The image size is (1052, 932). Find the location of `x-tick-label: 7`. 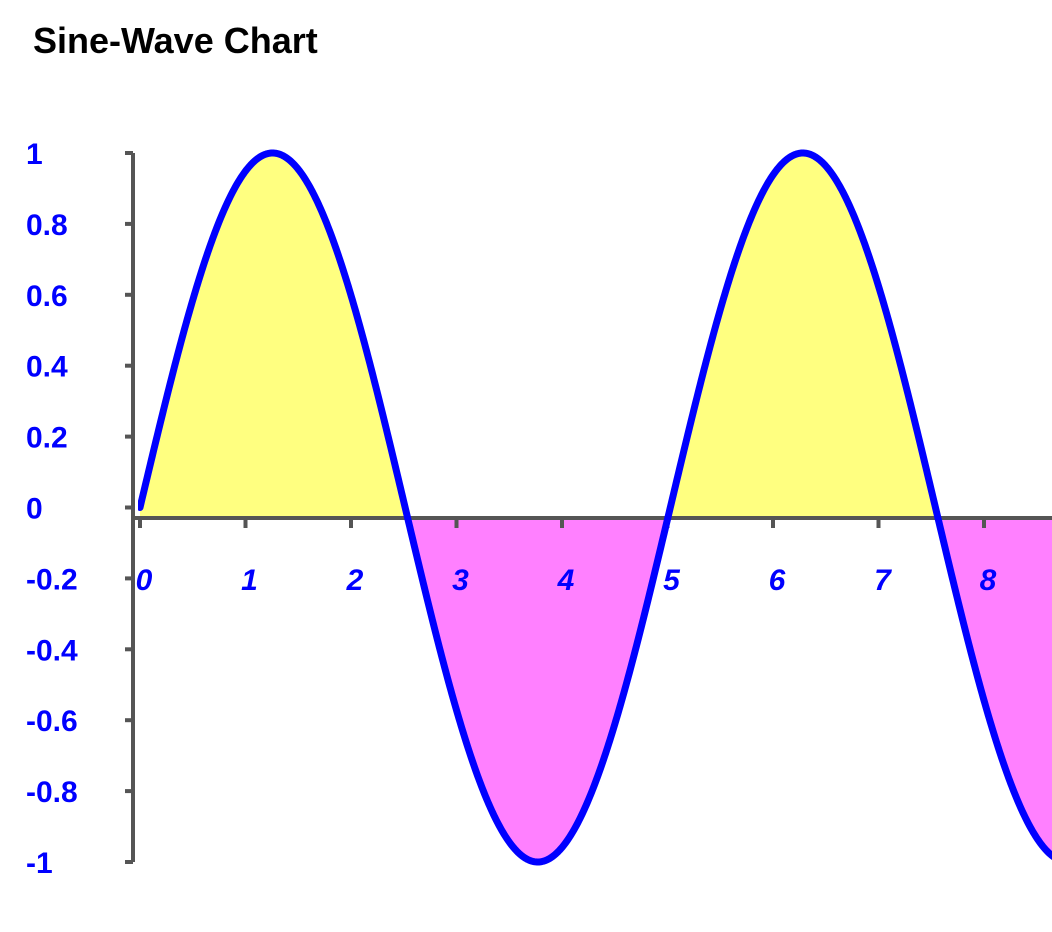

x-tick-label: 7 is located at coordinates (883, 580).